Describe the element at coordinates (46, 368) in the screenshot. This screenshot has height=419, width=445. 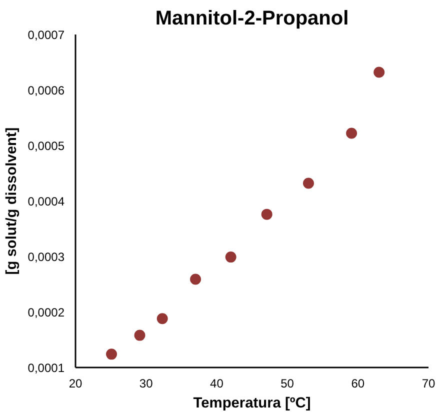
I see `y-tick-label: 0,0001` at that location.